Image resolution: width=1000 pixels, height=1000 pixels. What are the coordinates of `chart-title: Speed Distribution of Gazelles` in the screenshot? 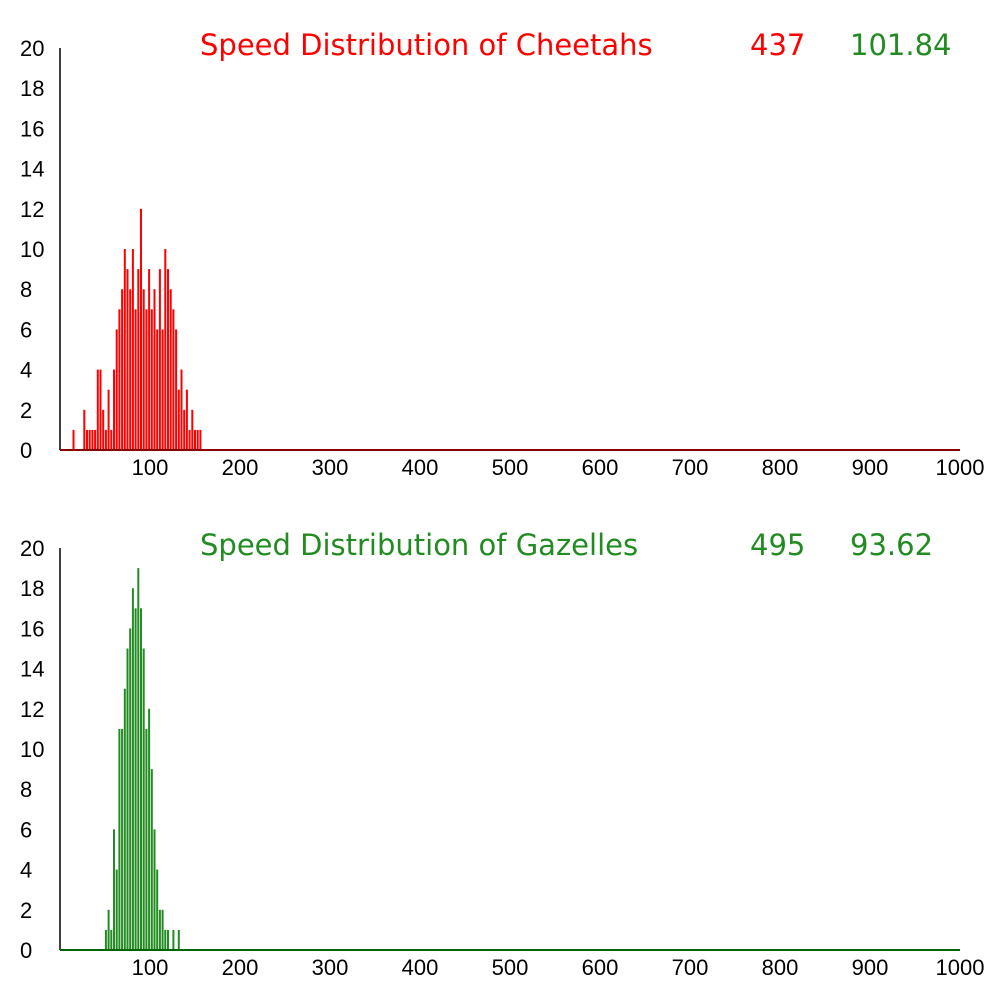 It's located at (419, 545).